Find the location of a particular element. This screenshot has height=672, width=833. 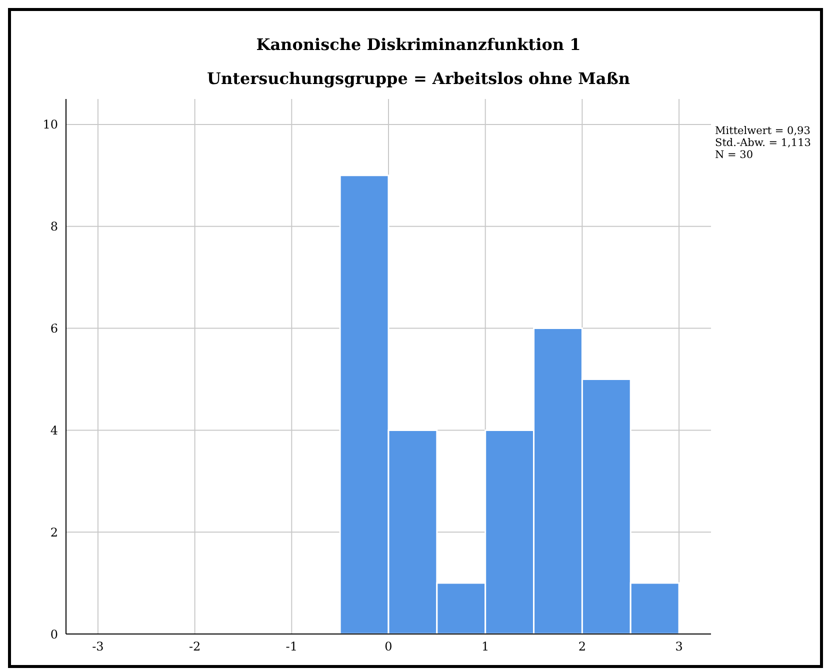

x-tick-label: -2 is located at coordinates (194, 647).